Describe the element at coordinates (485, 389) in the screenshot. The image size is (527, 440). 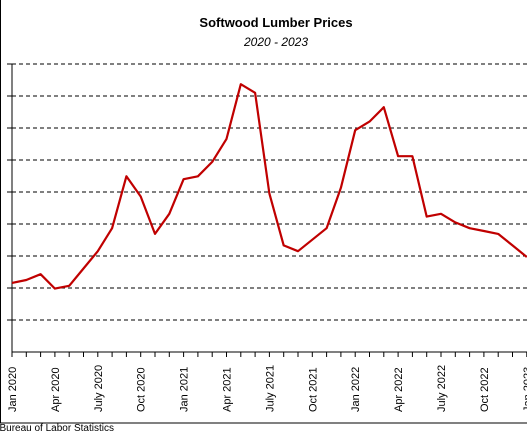
I see `x-tick-label: Oct 2022` at that location.